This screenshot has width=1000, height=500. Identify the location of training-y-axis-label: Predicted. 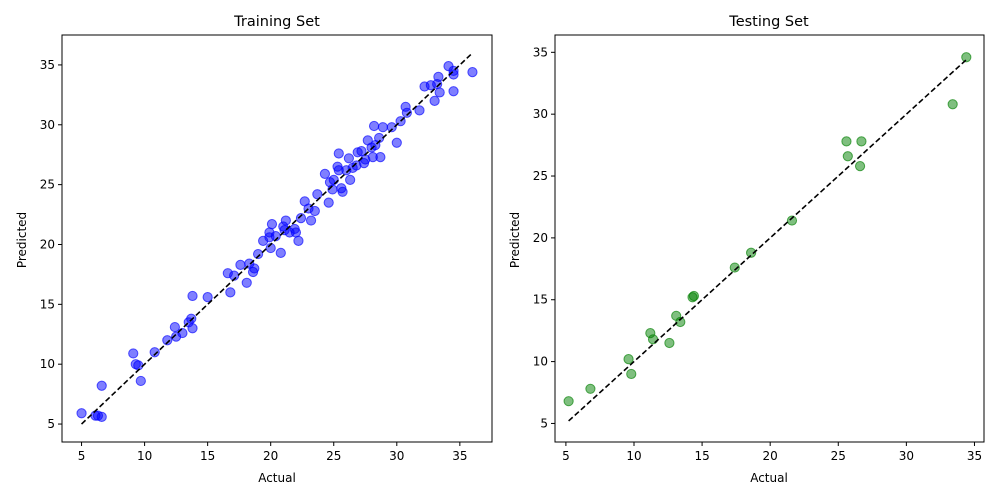
(22, 240).